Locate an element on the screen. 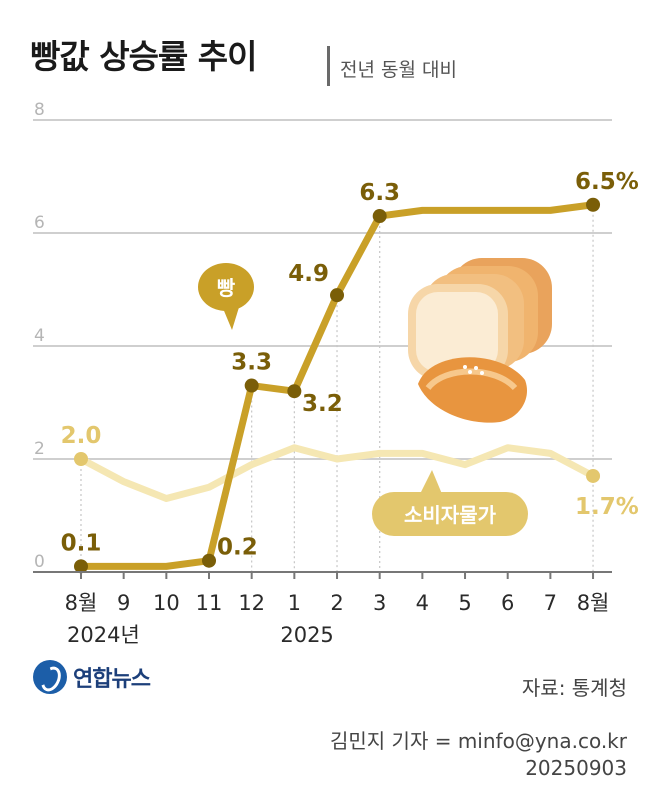 The image size is (655, 797). y-tick-label: 8 is located at coordinates (39, 110).